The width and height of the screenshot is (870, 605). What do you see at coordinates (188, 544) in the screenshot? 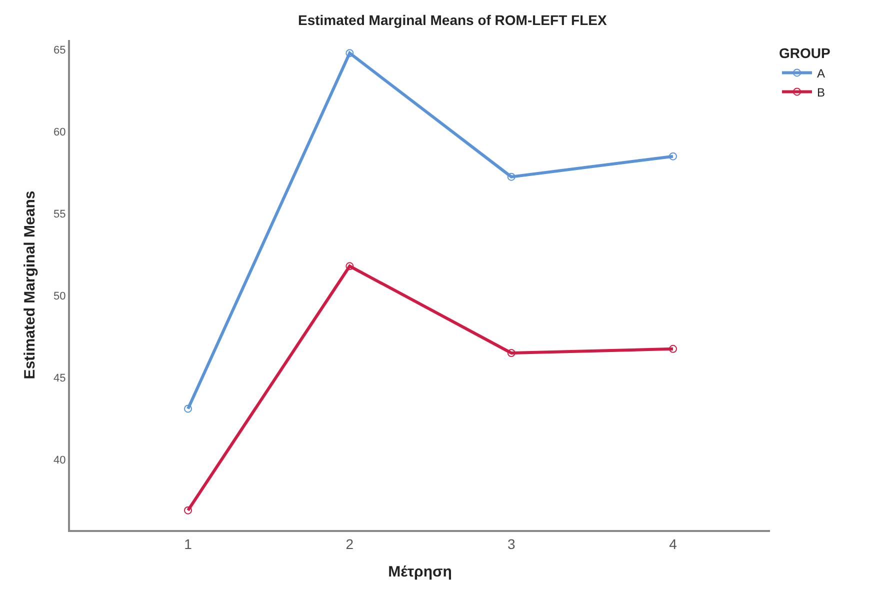
I see `x-tick-label: 1` at bounding box center [188, 544].